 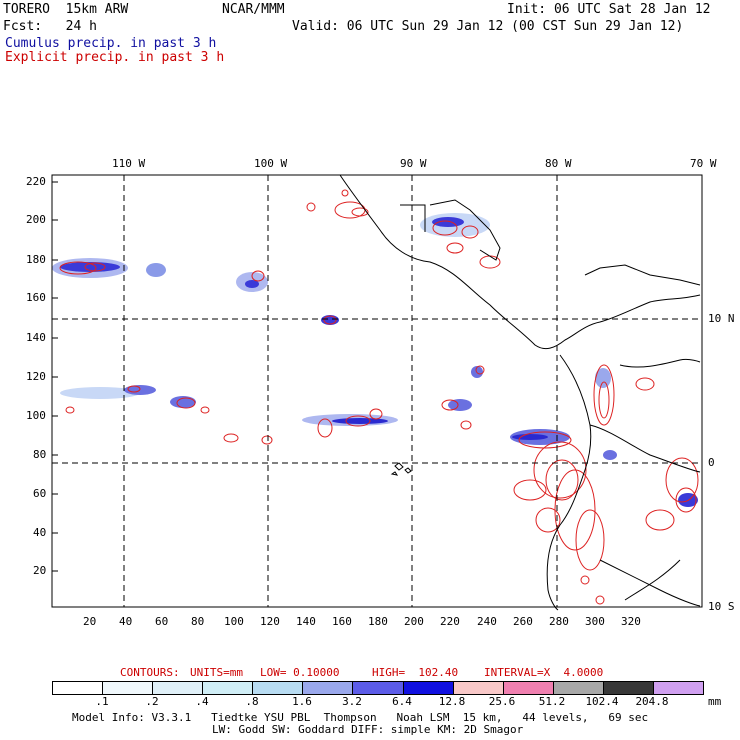 I want to click on color-level-label: .8, so click(x=252, y=701).